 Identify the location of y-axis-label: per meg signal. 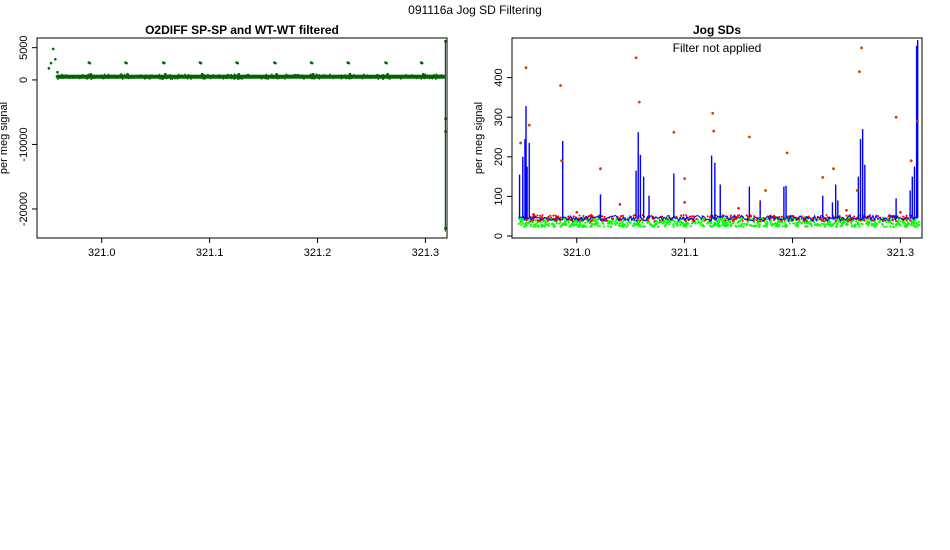
(5, 138).